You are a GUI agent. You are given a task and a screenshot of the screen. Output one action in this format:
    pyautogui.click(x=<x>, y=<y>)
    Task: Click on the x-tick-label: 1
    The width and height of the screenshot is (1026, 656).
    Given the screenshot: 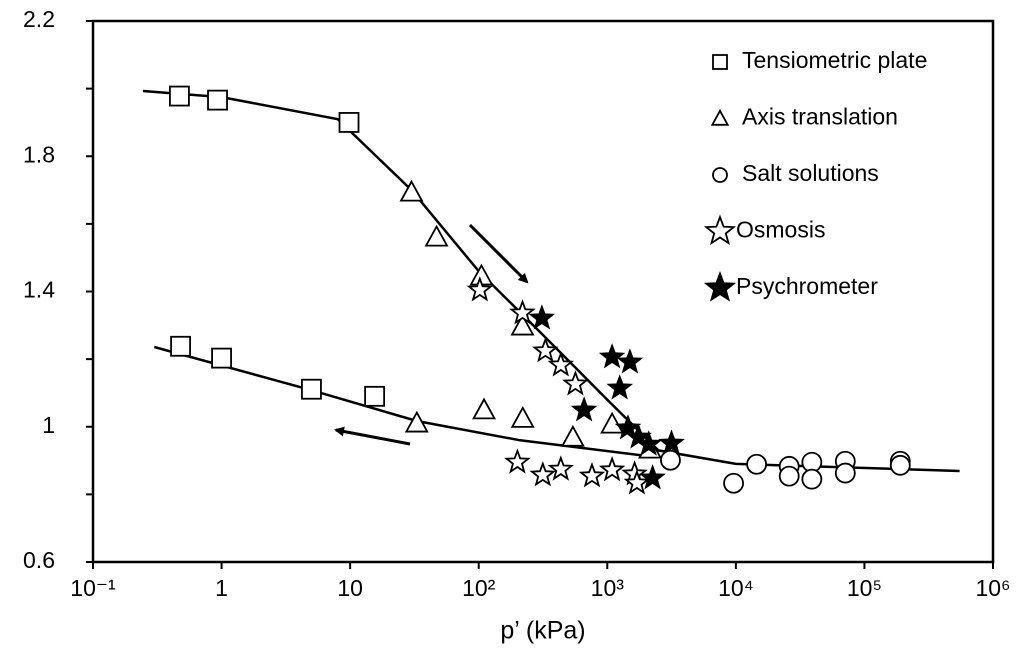 What is the action you would take?
    pyautogui.click(x=221, y=588)
    